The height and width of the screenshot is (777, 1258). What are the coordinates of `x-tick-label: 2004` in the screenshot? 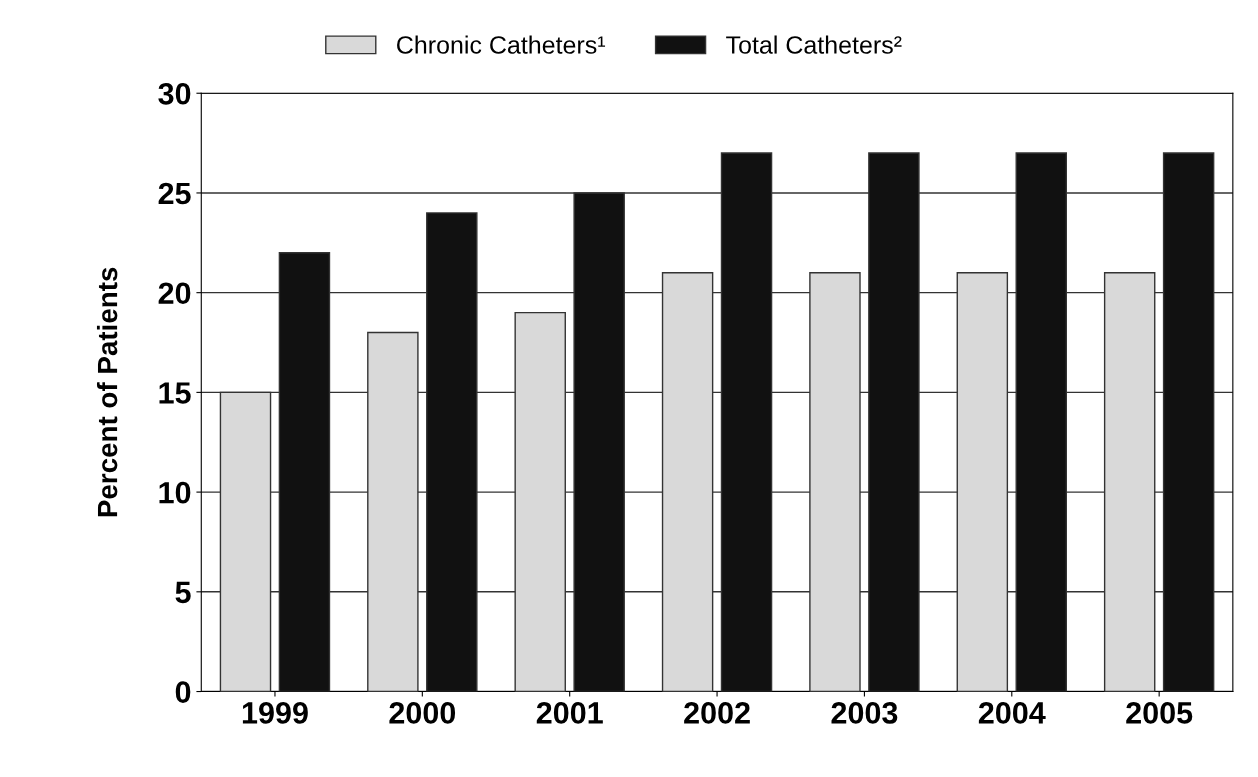 It's located at (1012, 713).